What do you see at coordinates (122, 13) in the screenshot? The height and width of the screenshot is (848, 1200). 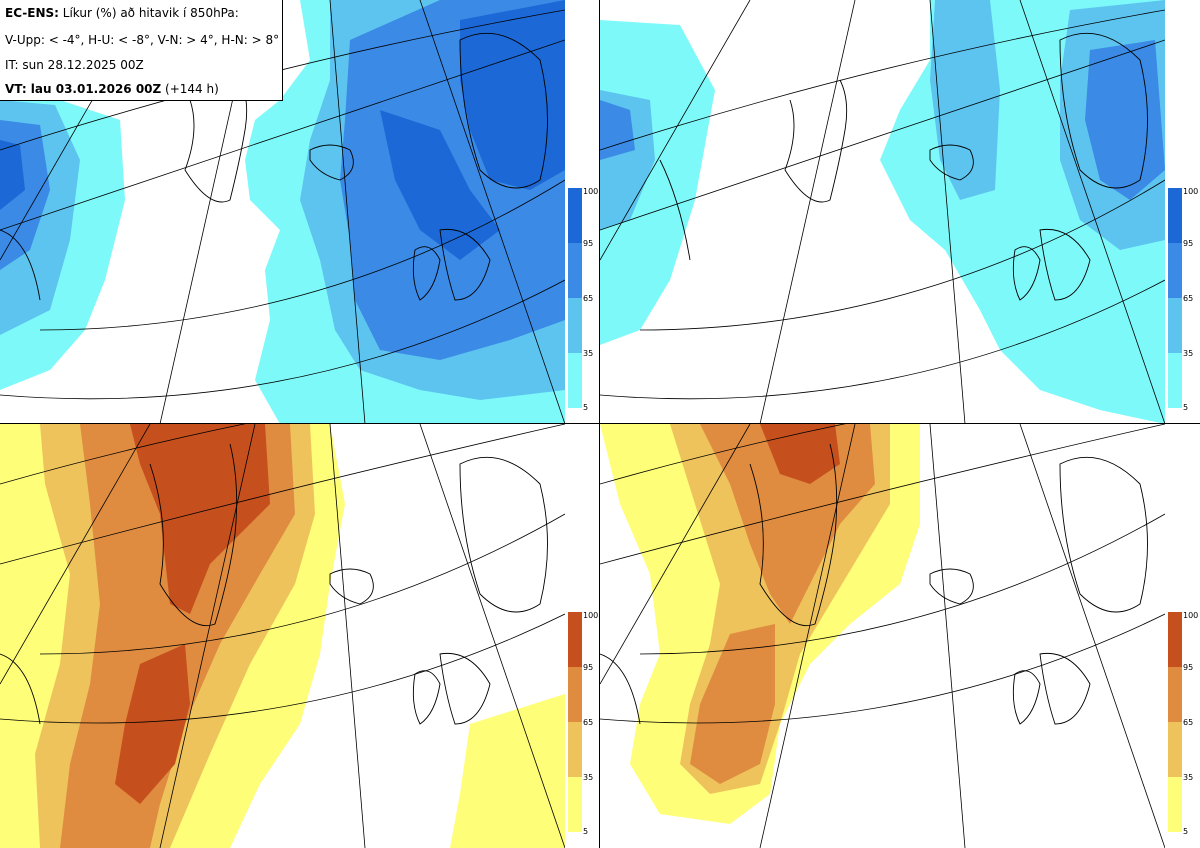 I see `legend-title: EC-ENS: Líkur (%) að hitavik í 850hPa:` at bounding box center [122, 13].